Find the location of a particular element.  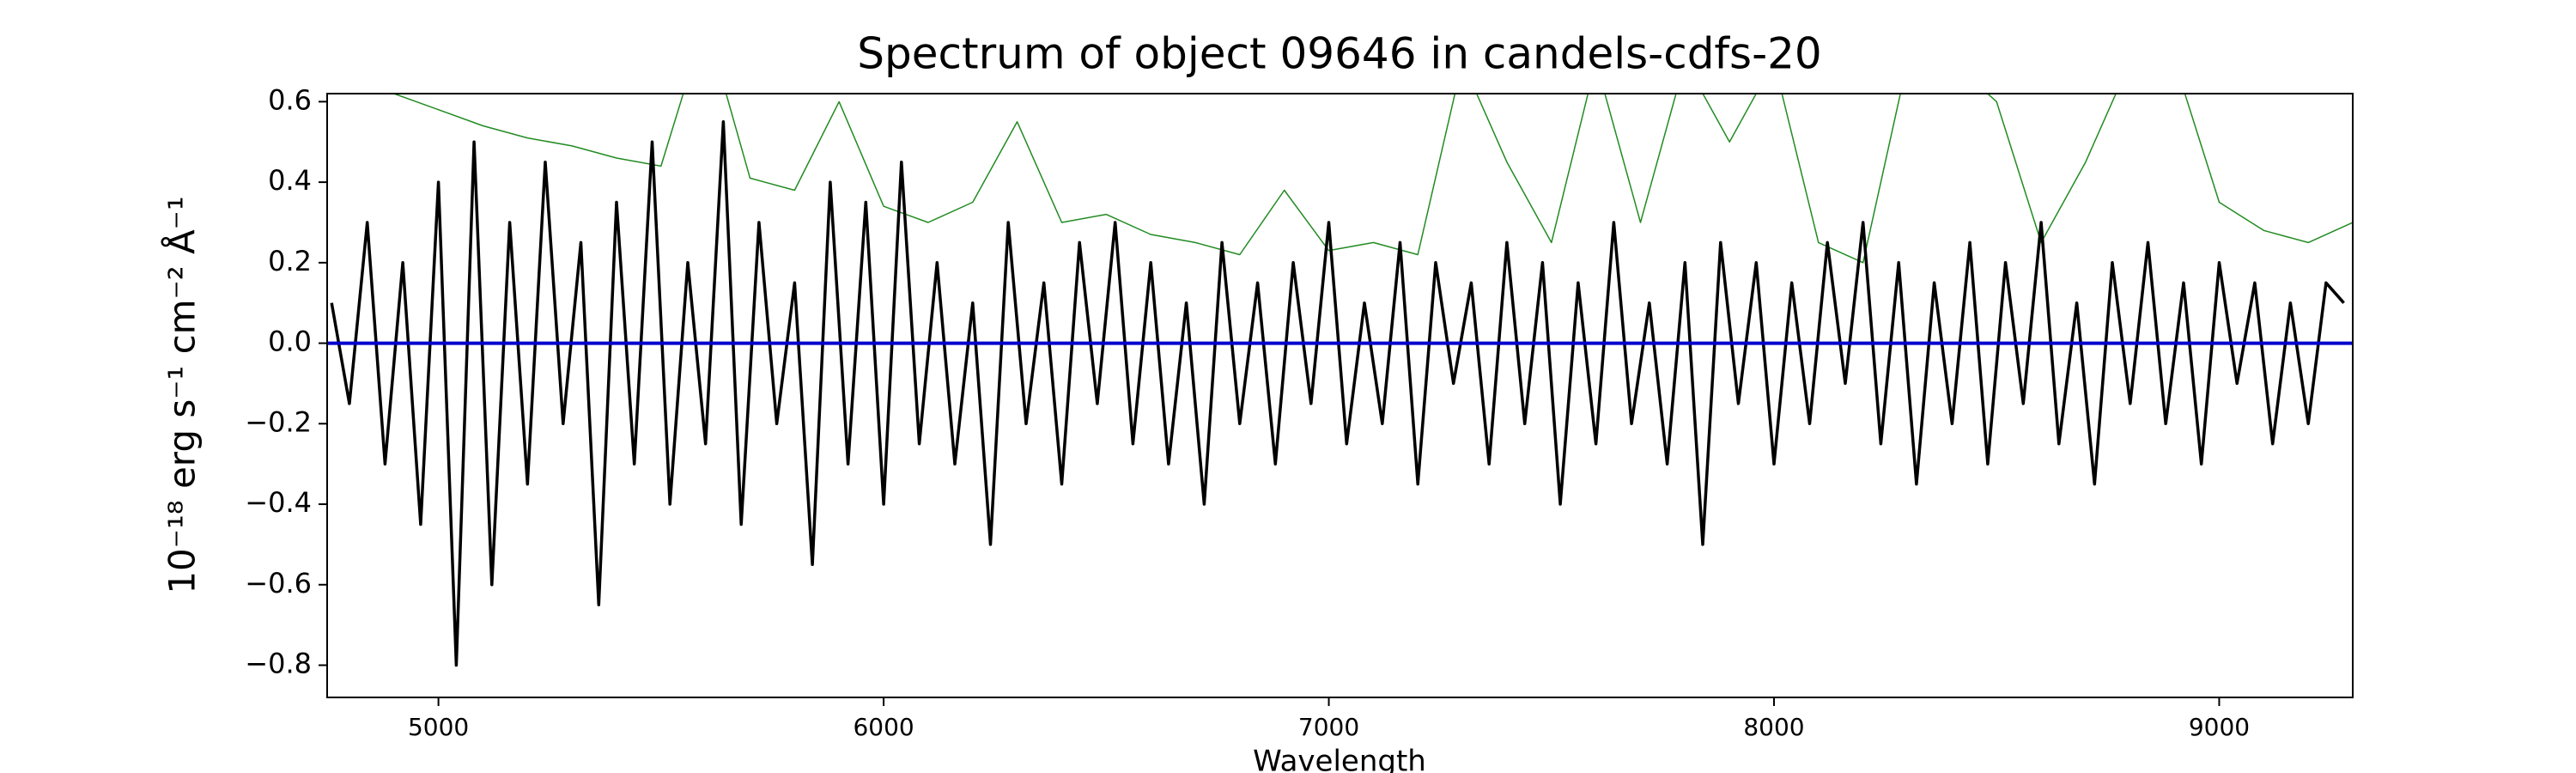

y-tick-label: −0.8 is located at coordinates (279, 664).